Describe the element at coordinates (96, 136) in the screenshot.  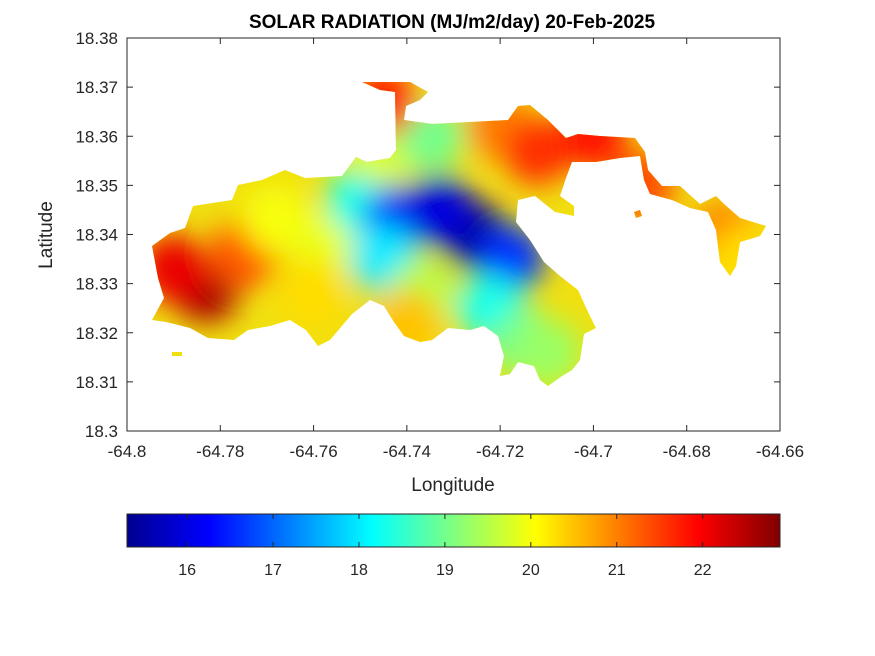
I see `y-tick-label: 18.36` at that location.